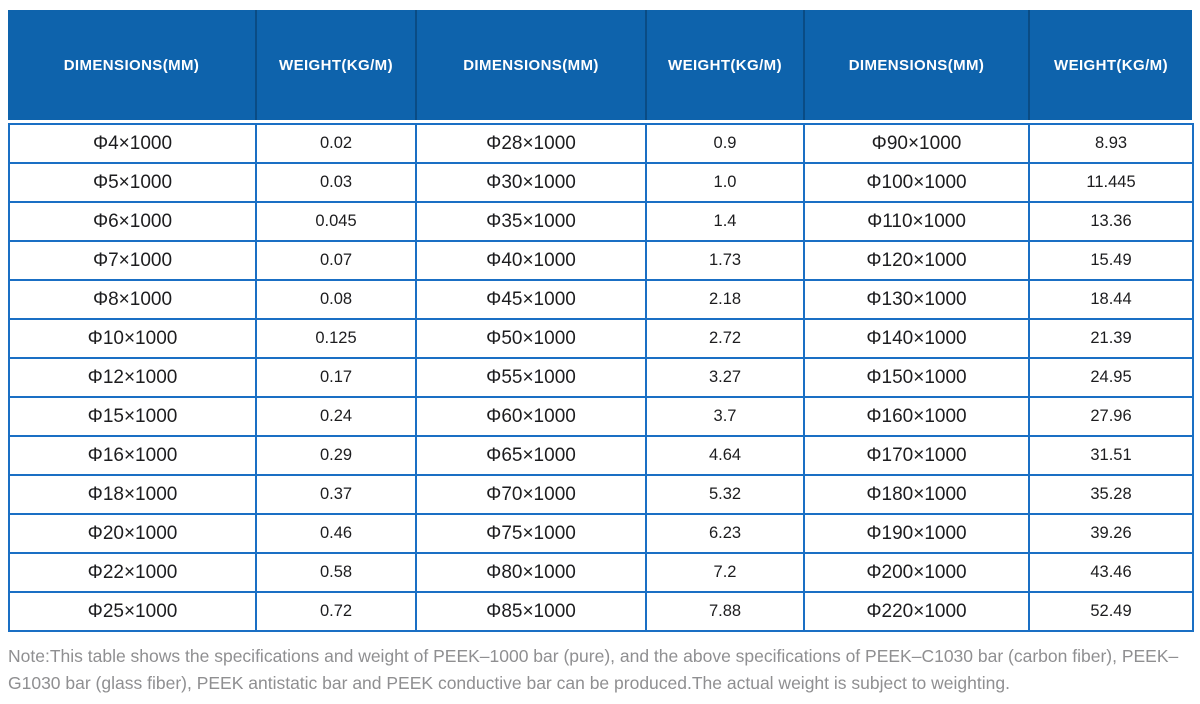 This screenshot has width=1200, height=704. Describe the element at coordinates (1111, 533) in the screenshot. I see `weight-cell: 39.26` at that location.